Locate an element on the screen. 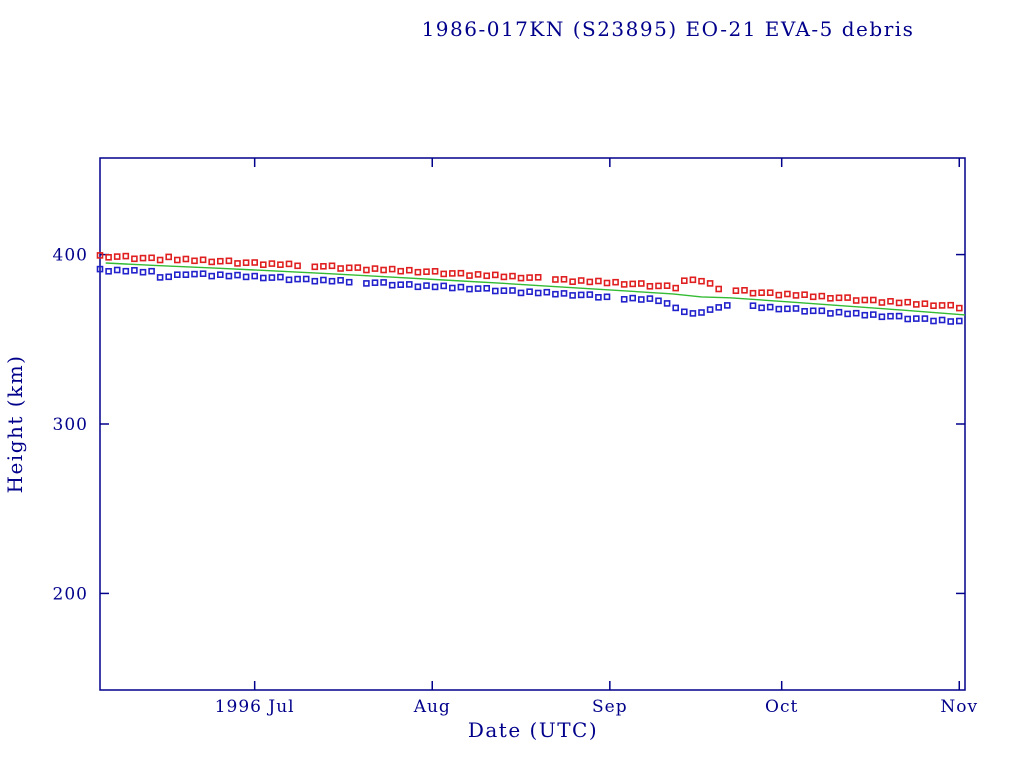  x-tick-label: 1996 Jul is located at coordinates (255, 707).